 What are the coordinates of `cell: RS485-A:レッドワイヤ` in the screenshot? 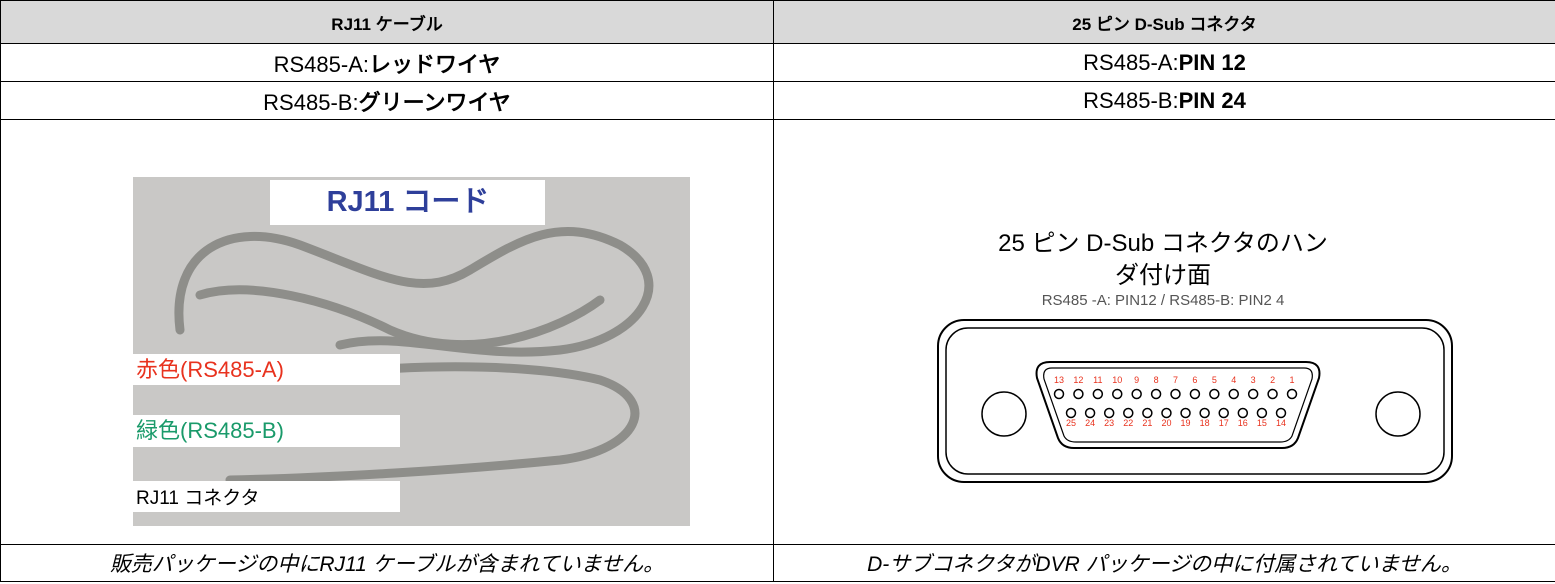 It's located at (387, 62).